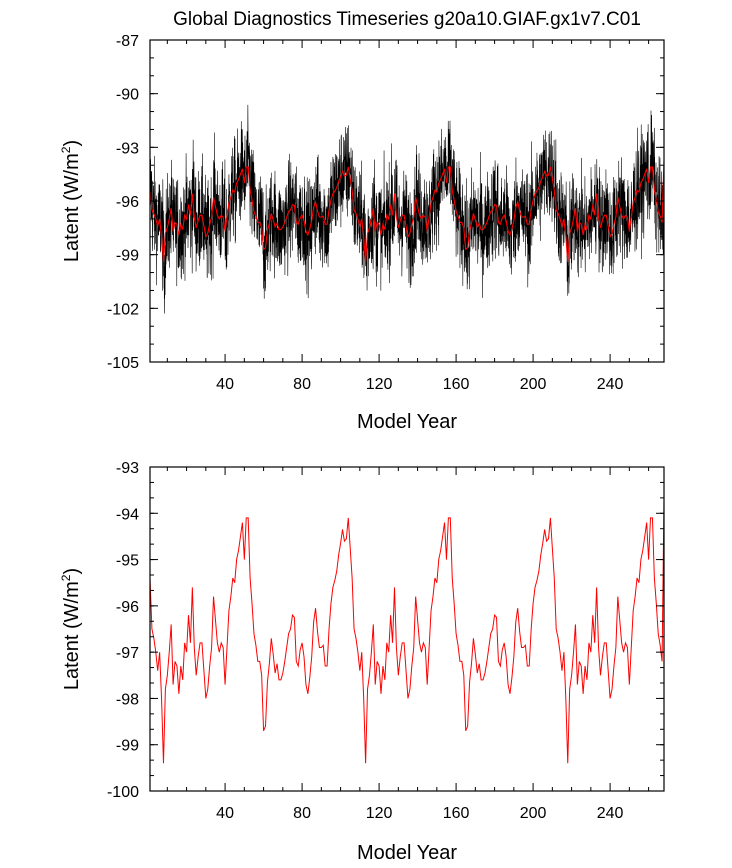 This screenshot has height=868, width=732. What do you see at coordinates (66, 149) in the screenshot?
I see `top-y-axis-label-sup: 2` at bounding box center [66, 149].